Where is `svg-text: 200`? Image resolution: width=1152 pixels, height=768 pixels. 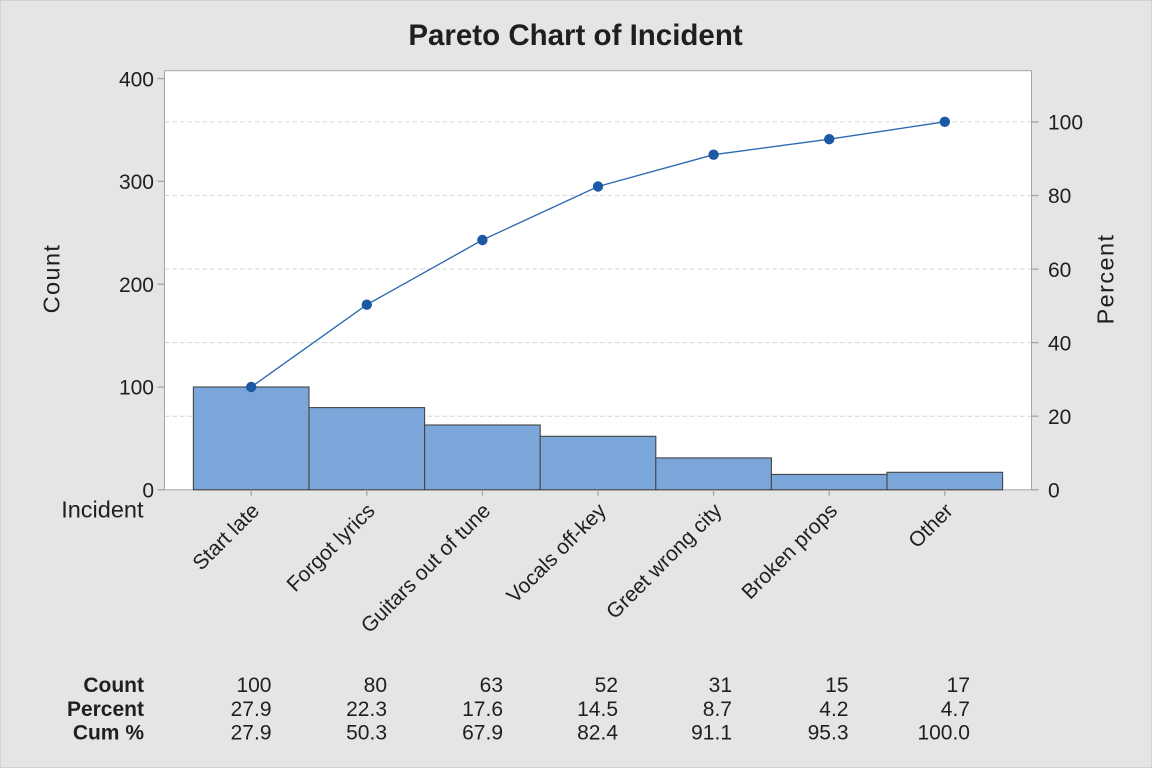
svg-text: 200 is located at coordinates (136, 285).